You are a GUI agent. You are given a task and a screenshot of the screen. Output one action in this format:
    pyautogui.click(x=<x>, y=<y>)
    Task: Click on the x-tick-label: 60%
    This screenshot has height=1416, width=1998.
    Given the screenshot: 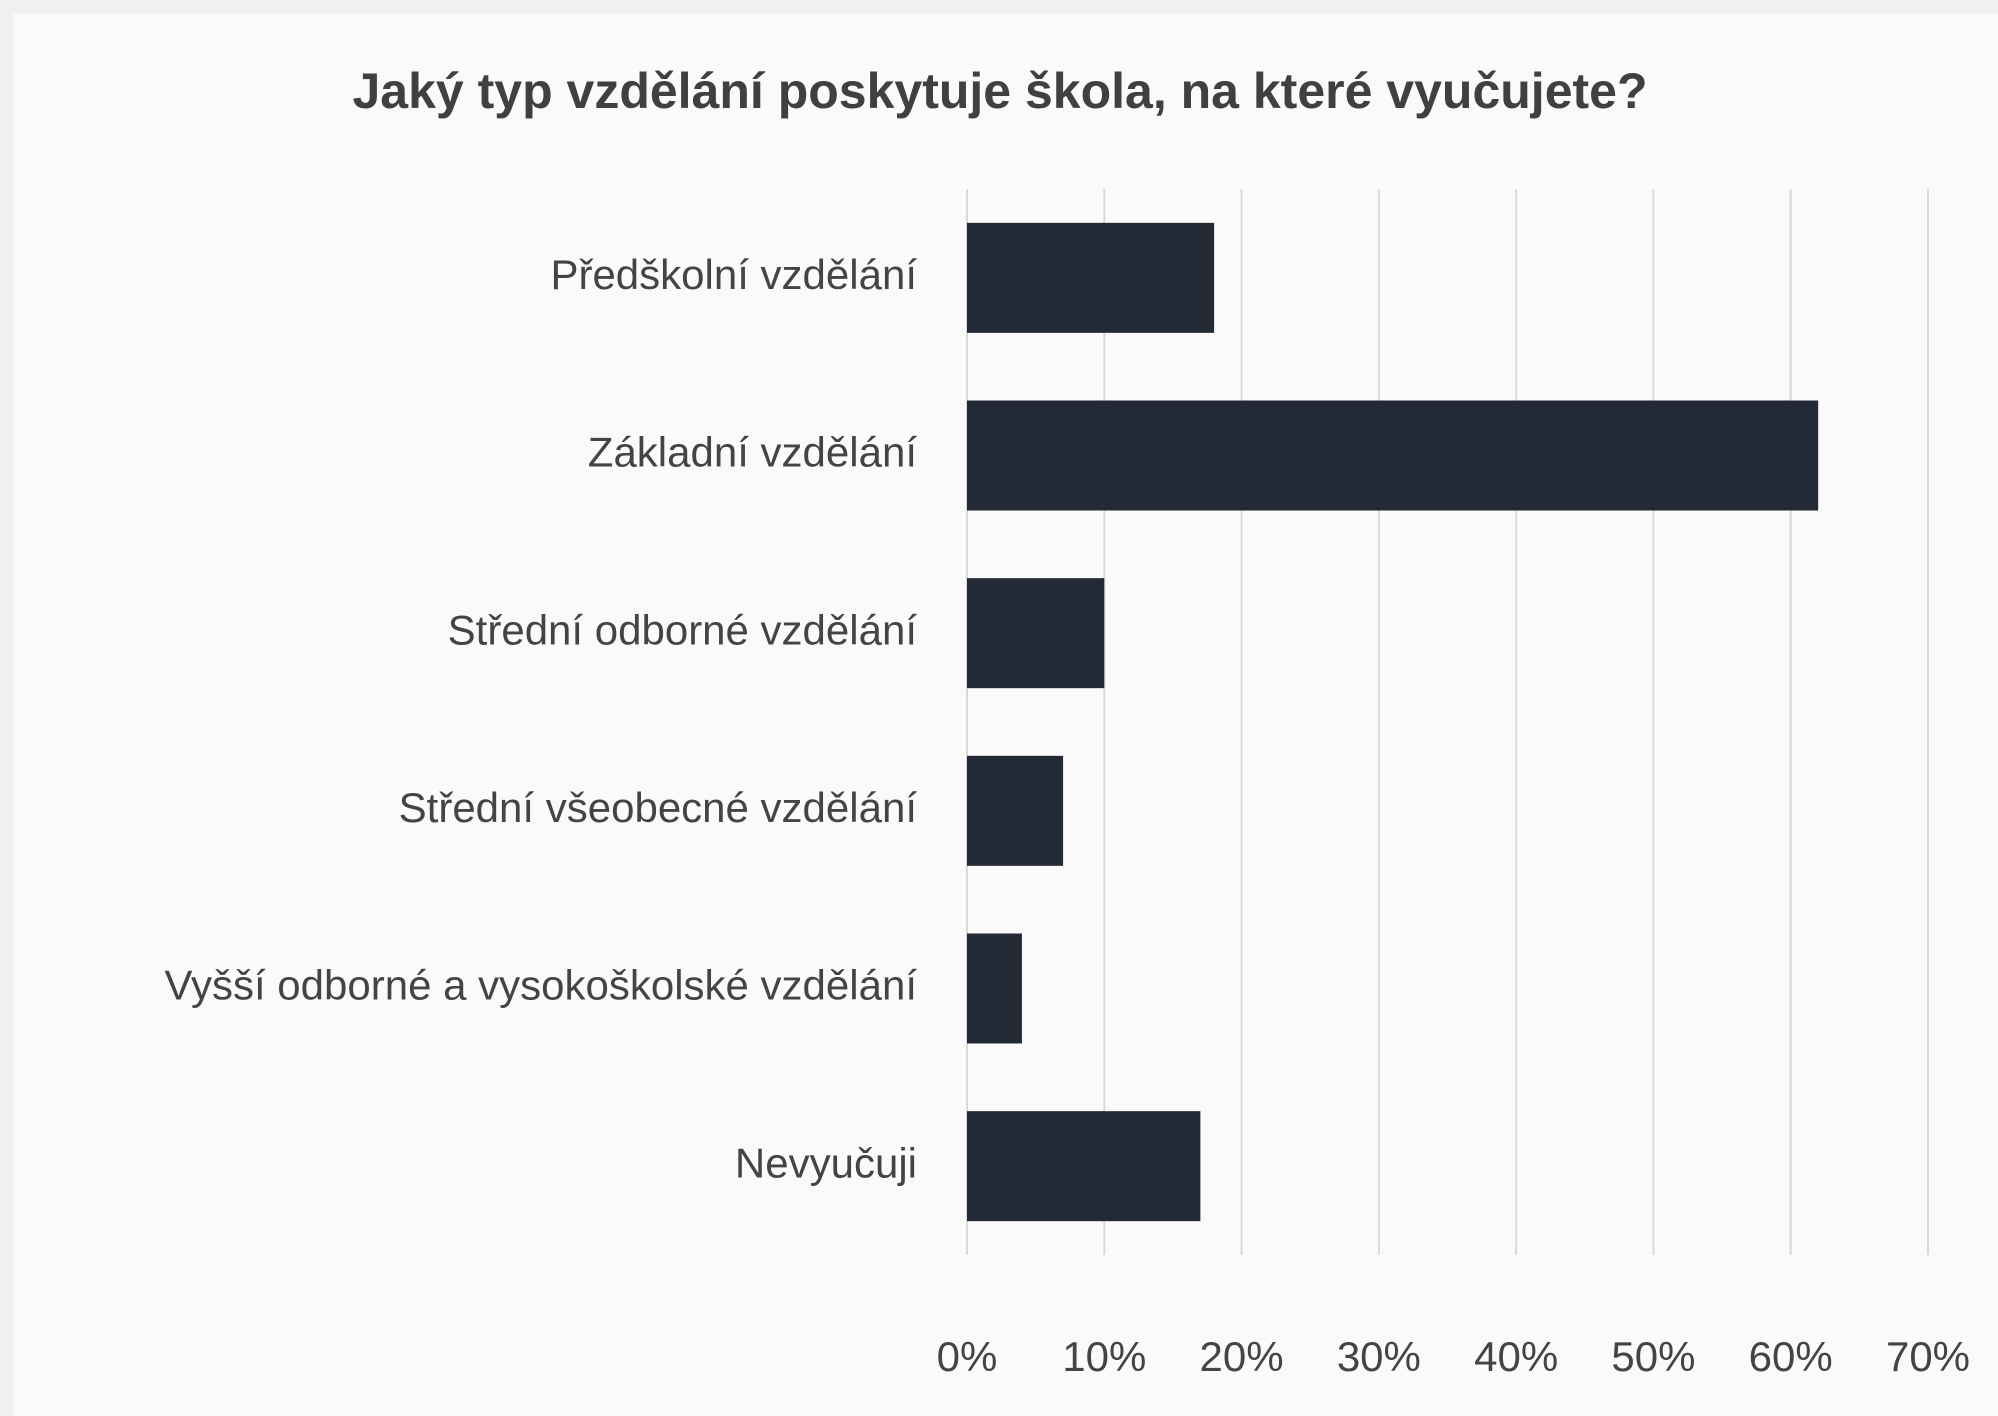 What is the action you would take?
    pyautogui.click(x=1791, y=1356)
    